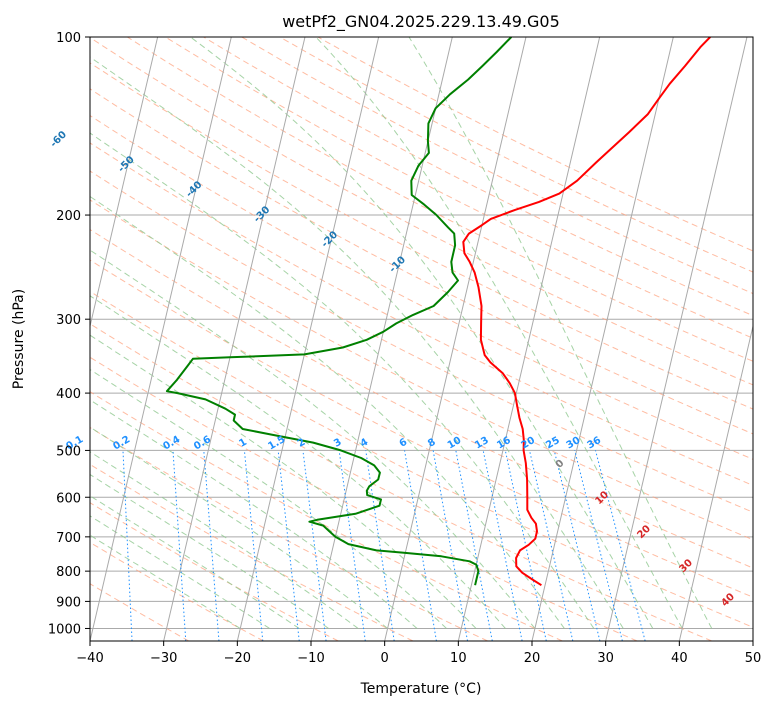  Describe the element at coordinates (194, 189) in the screenshot. I see `isotherm-label: -40` at that location.